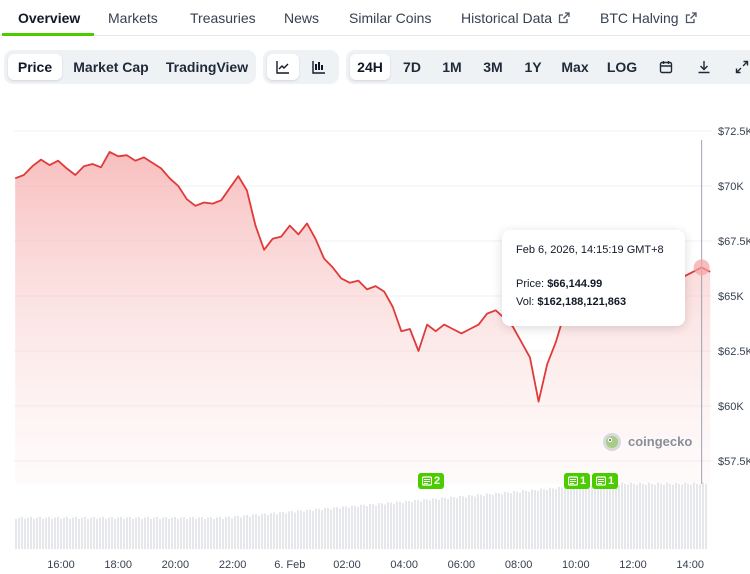 This screenshot has width=750, height=574. Describe the element at coordinates (223, 18) in the screenshot. I see `tab-treasuries: Treasuries` at that location.